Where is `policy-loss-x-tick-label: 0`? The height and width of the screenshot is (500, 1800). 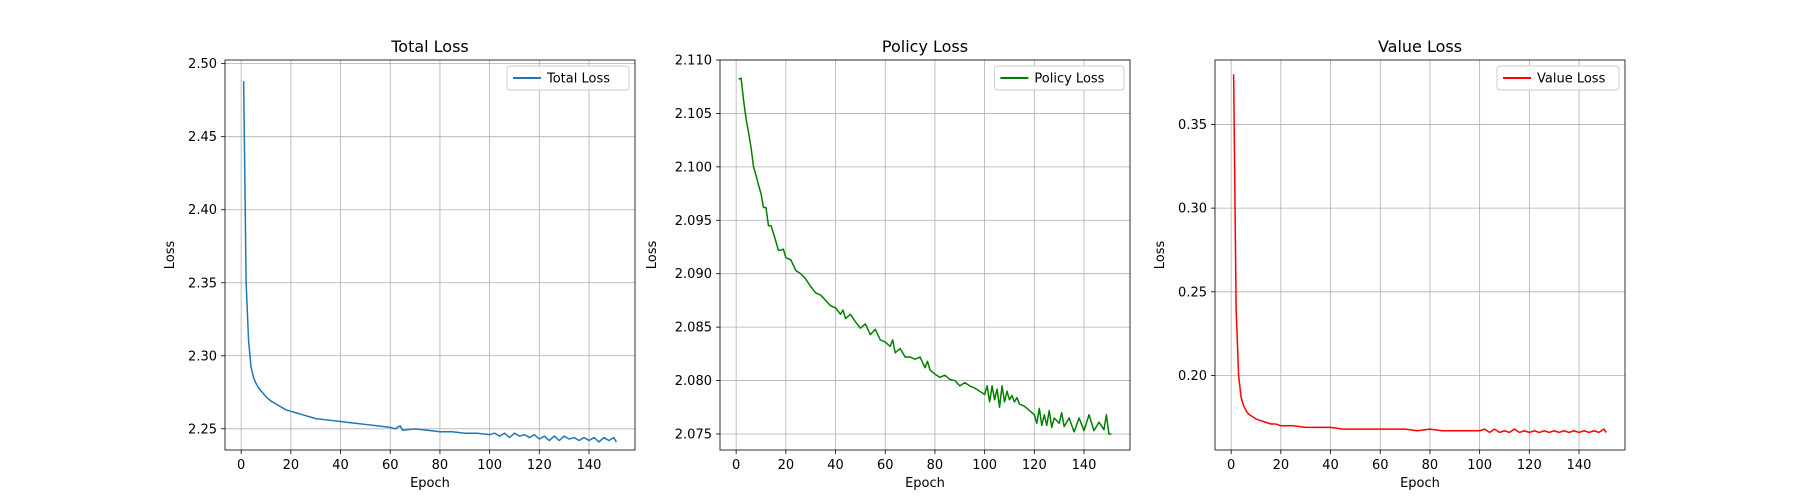 policy-loss-x-tick-label: 0 is located at coordinates (736, 465).